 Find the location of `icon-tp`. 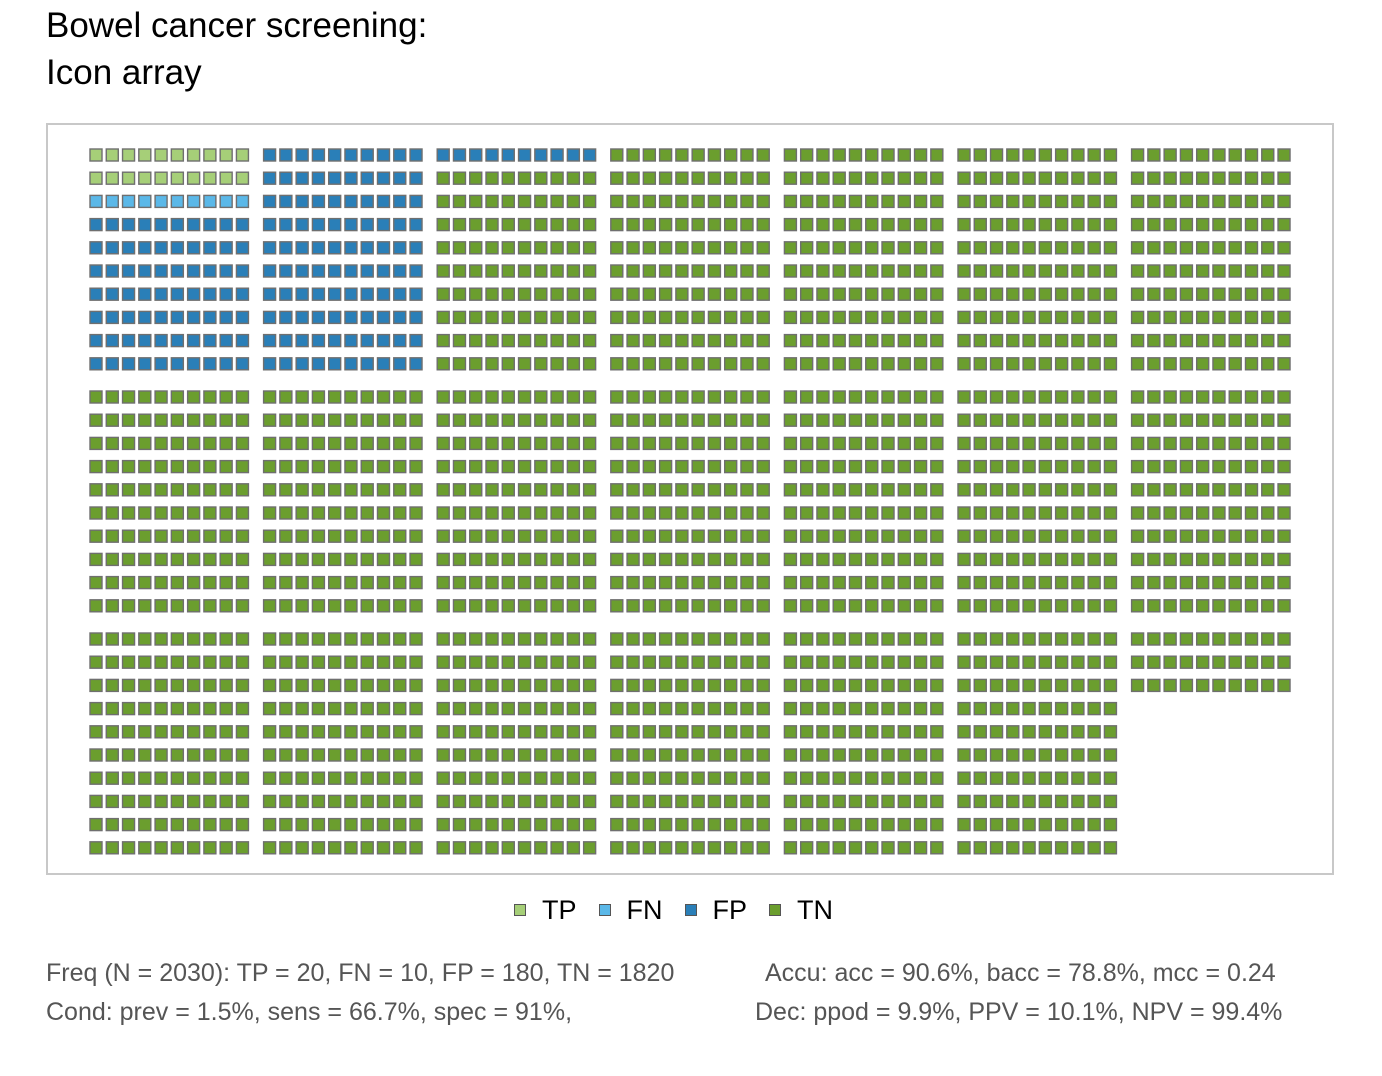

icon-tp is located at coordinates (161, 178).